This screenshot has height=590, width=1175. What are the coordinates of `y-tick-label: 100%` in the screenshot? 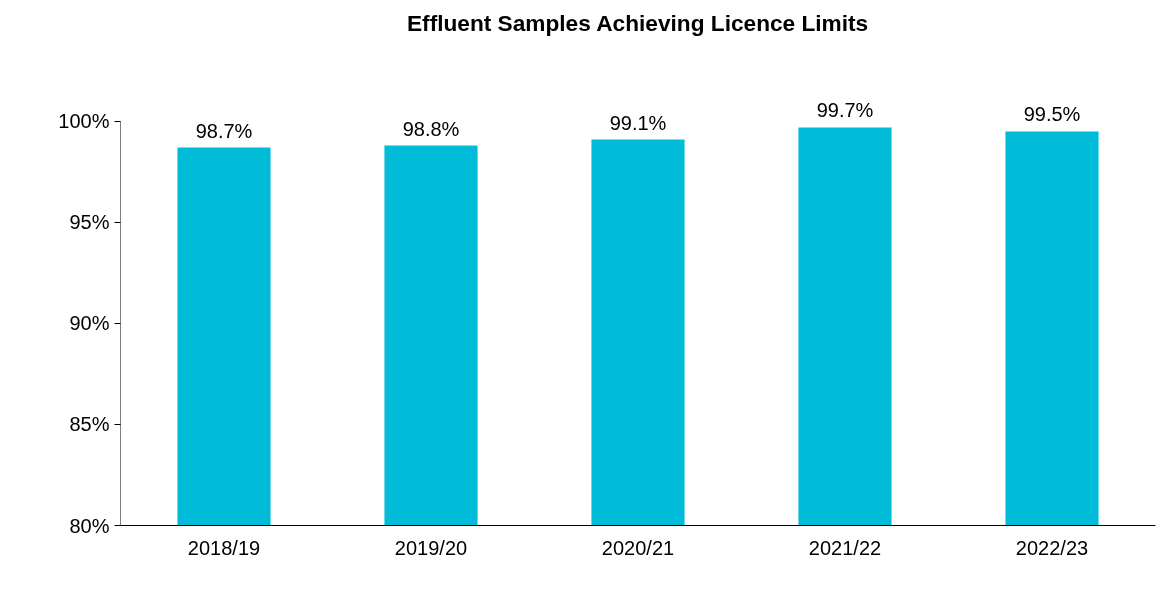 It's located at (84, 121).